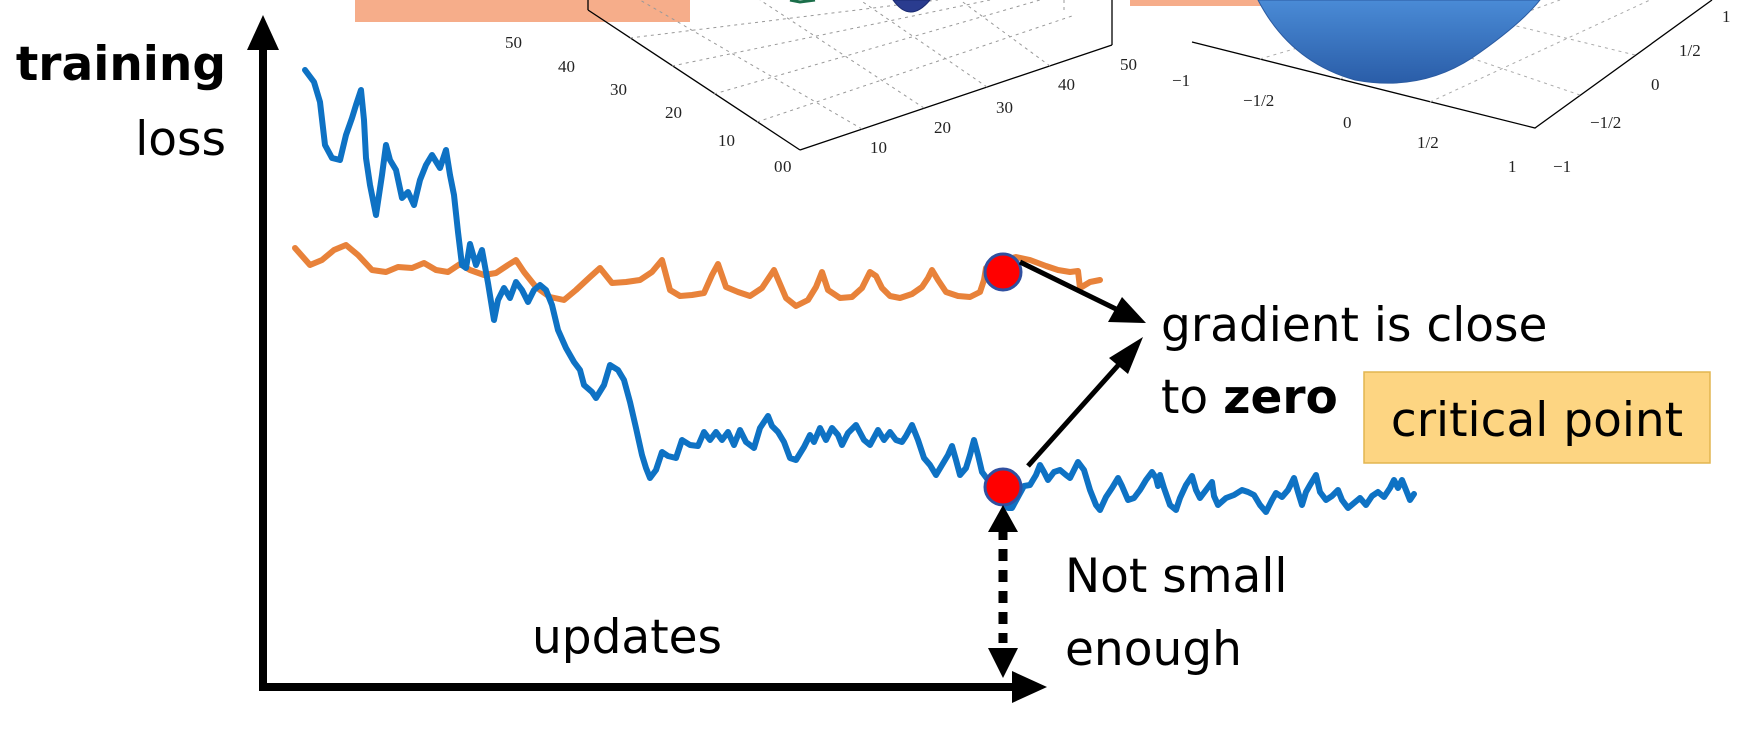 The height and width of the screenshot is (731, 1743). I want to click on gradient-label-prefix: to, so click(1192, 397).